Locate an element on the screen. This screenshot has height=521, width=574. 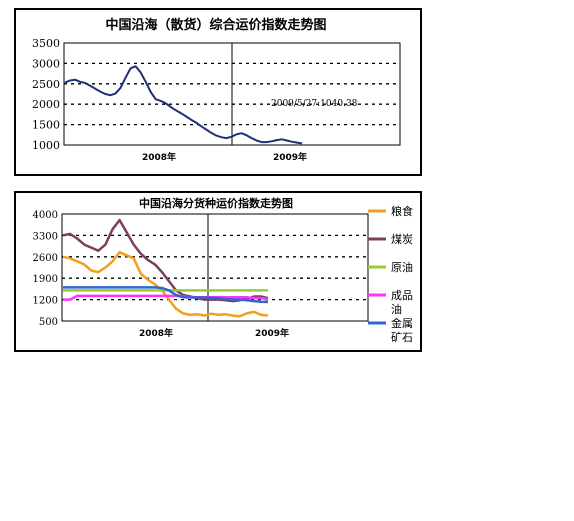
y-tick-label-2: 2500 is located at coordinates (46, 84).